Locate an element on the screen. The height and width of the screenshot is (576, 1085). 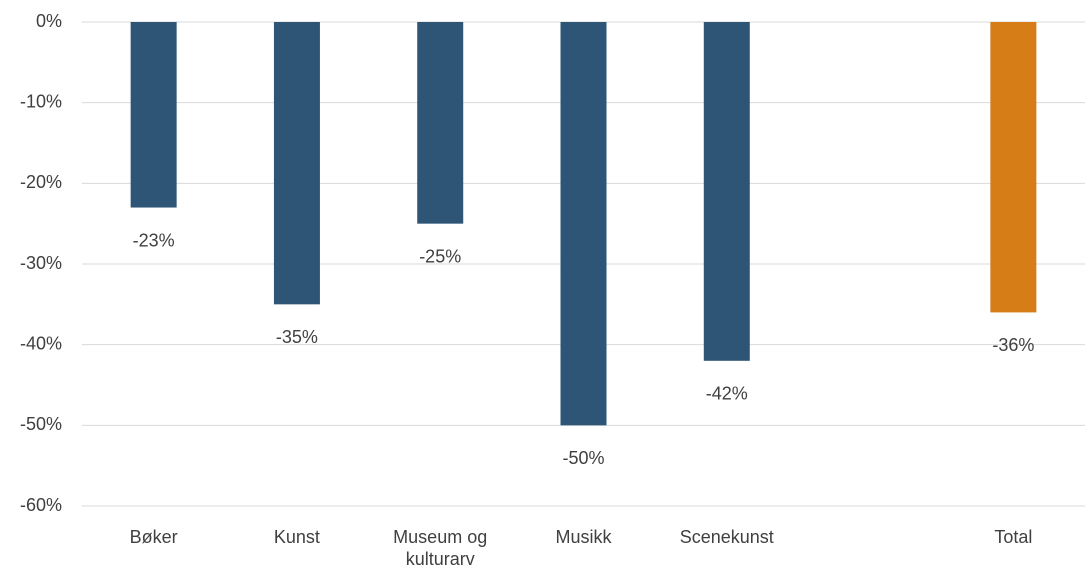
data-label: -35% is located at coordinates (297, 337).